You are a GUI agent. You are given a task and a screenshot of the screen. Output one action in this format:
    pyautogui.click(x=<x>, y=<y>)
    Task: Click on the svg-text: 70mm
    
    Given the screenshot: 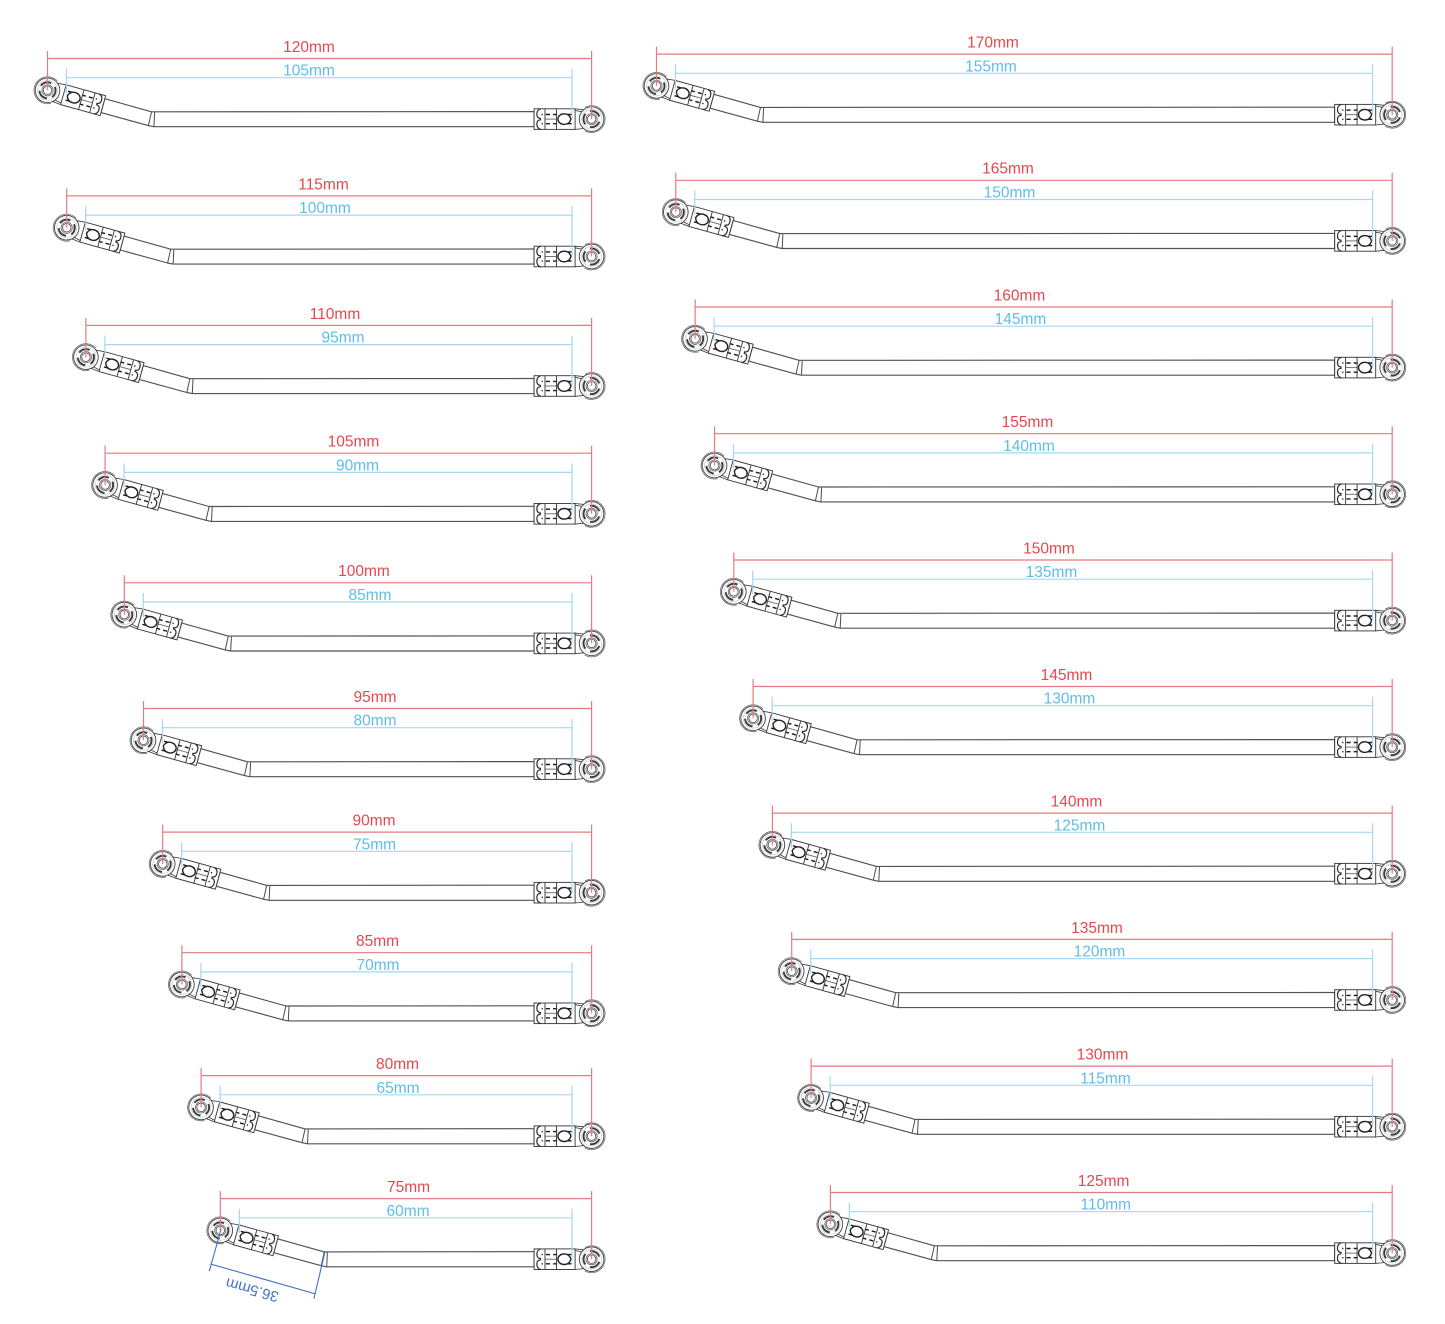 What is the action you would take?
    pyautogui.click(x=377, y=965)
    